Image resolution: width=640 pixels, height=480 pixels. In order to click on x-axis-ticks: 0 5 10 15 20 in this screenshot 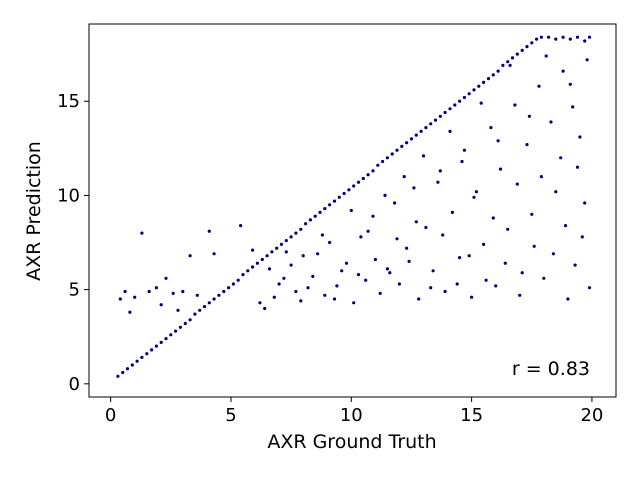, I will do `click(354, 411)`.